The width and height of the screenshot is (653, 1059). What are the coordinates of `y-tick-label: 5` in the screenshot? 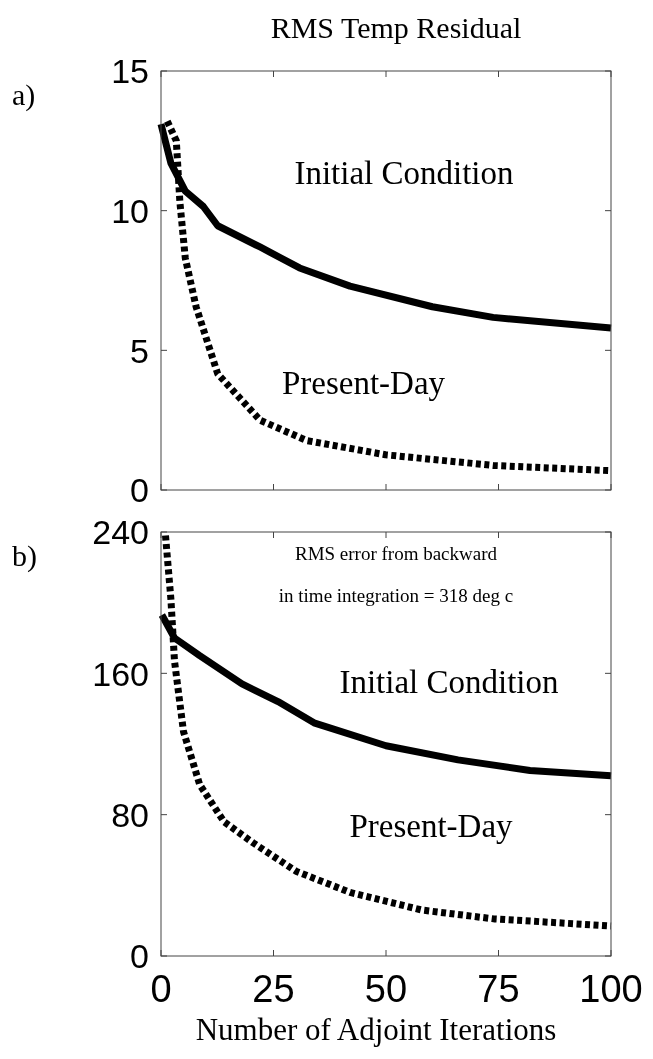 It's located at (139, 350).